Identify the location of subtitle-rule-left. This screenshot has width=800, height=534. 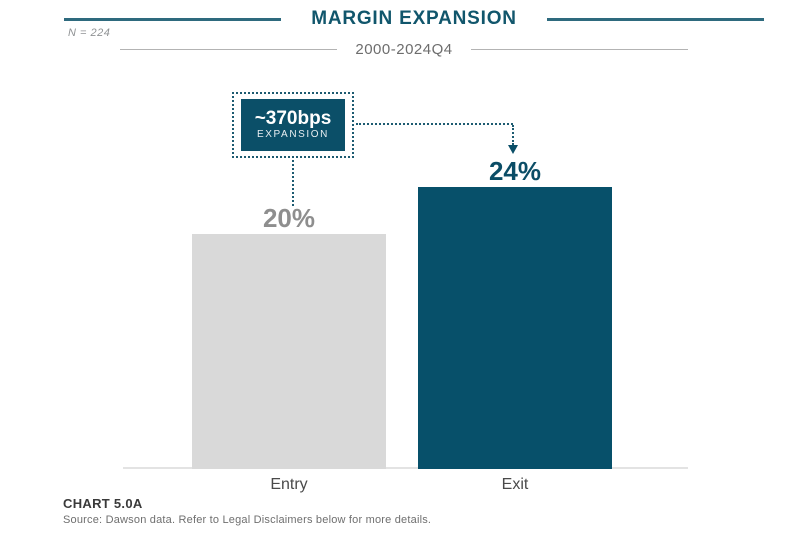
(229, 49).